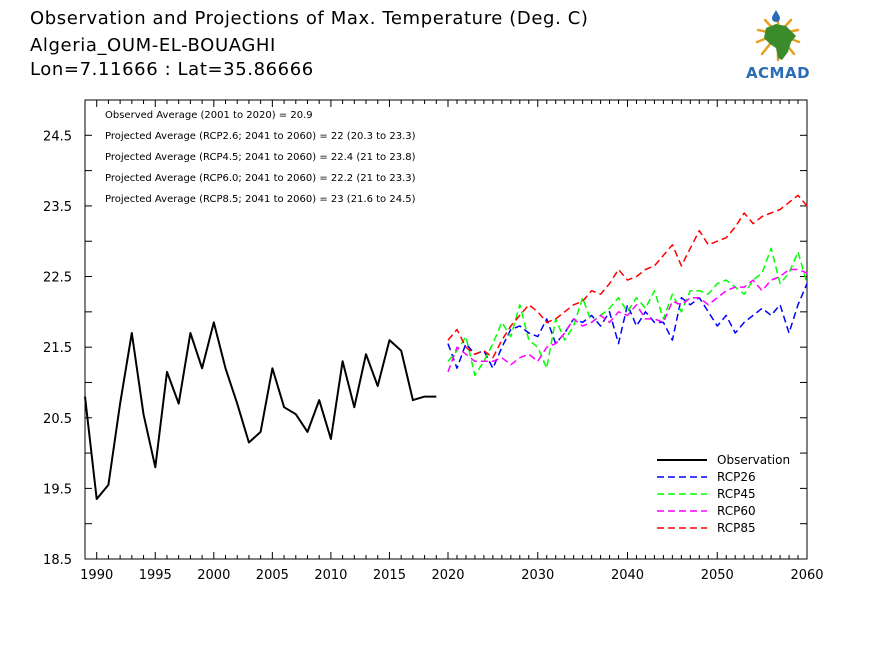 Image resolution: width=879 pixels, height=659 pixels. Describe the element at coordinates (627, 575) in the screenshot. I see `x-tick-label: 2040` at that location.